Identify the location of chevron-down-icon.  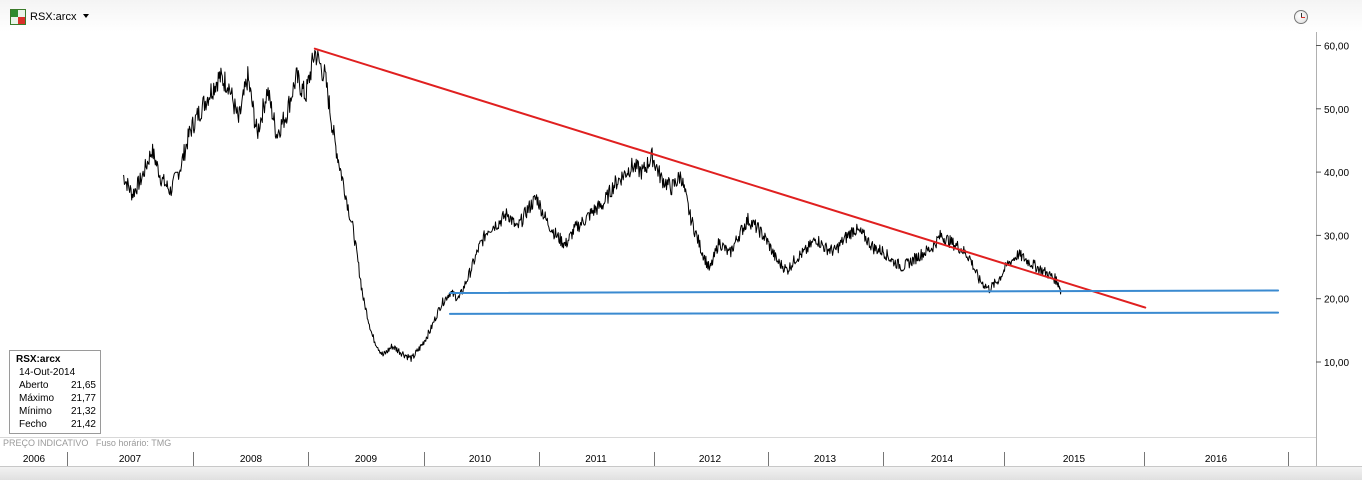
(86, 16).